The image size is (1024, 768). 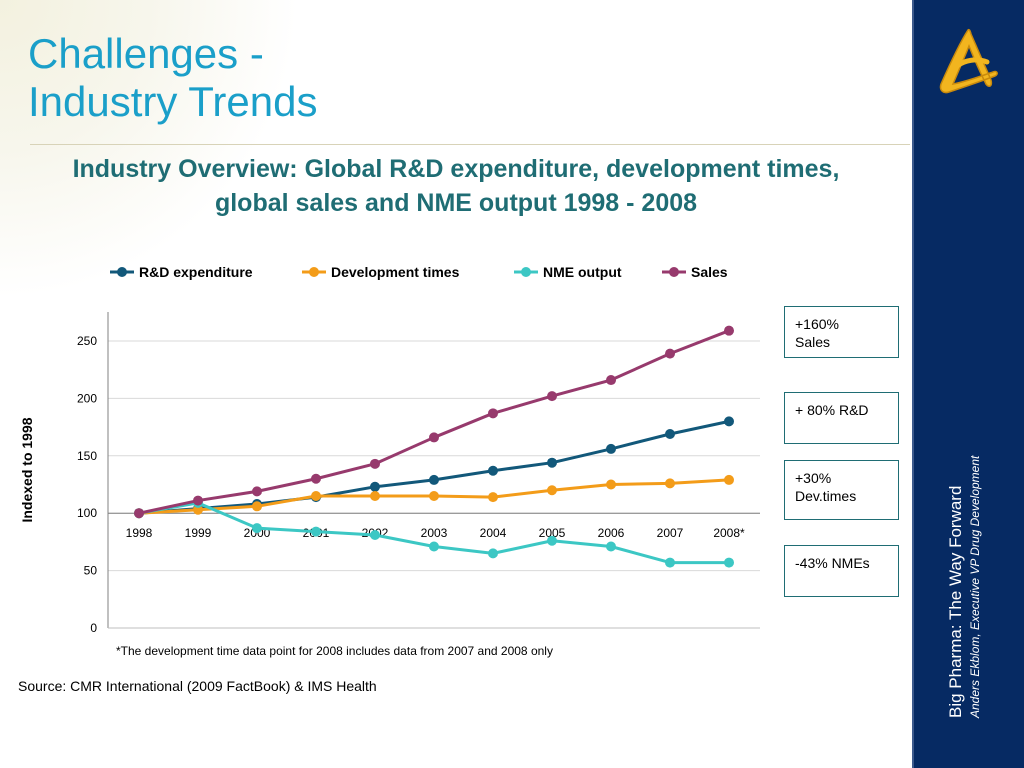 I want to click on series-line, so click(x=434, y=422).